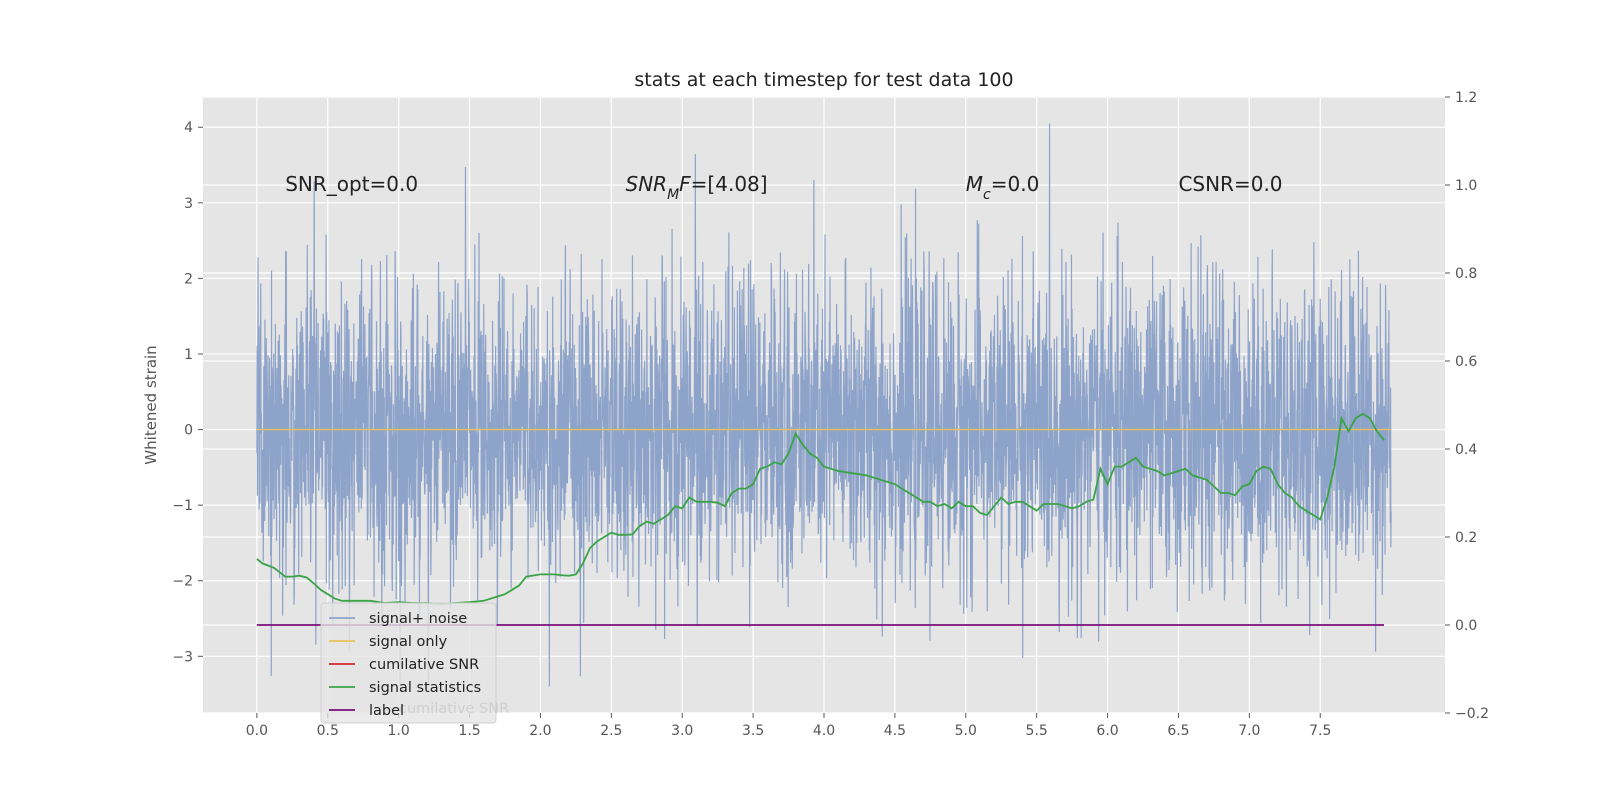  Describe the element at coordinates (697, 187) in the screenshot. I see `annotation-snr-mf: SNRMF=[4.08]` at that location.